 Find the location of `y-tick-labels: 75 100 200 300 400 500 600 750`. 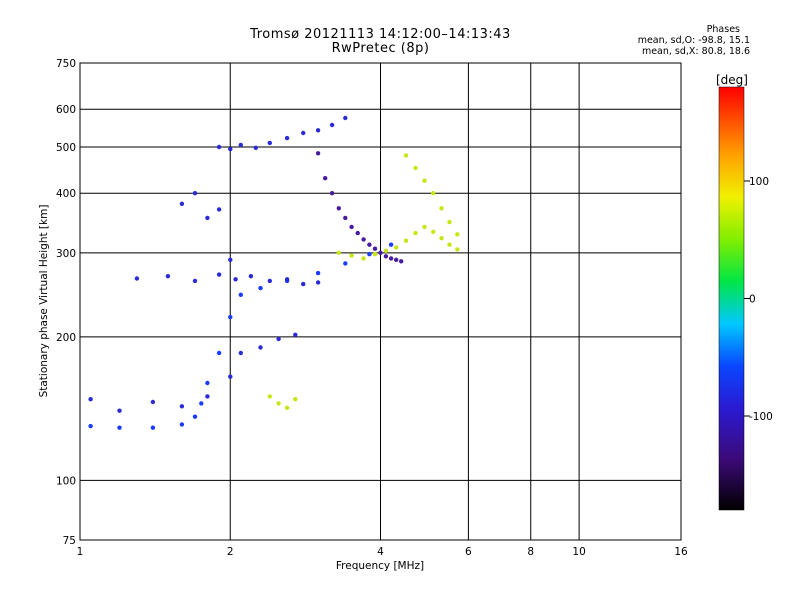

y-tick-labels: 75 100 200 300 400 500 600 750 is located at coordinates (66, 302).